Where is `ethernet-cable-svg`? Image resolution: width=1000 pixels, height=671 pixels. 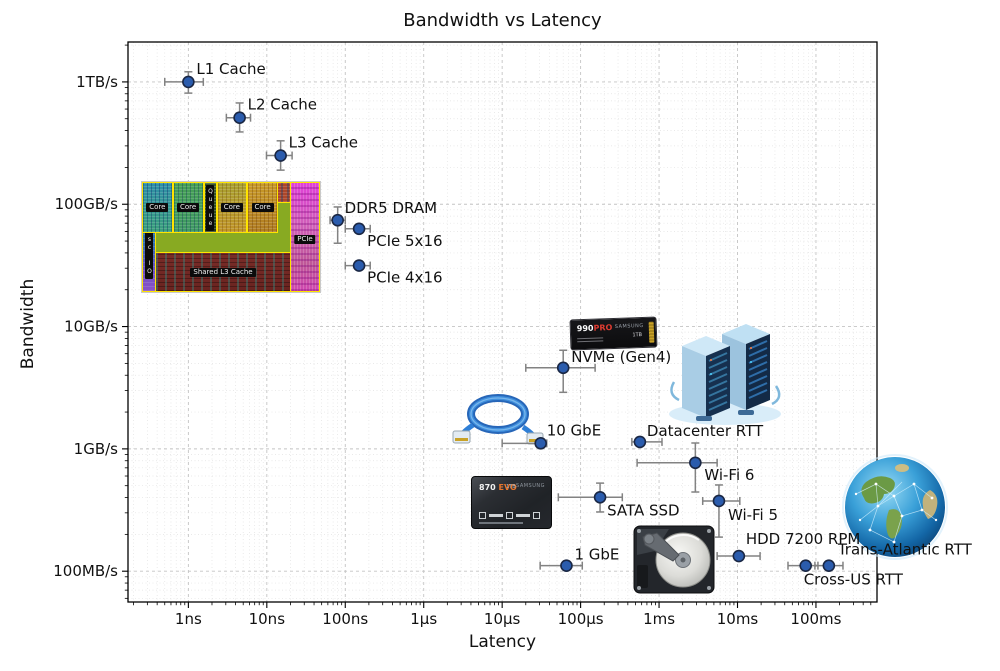 ethernet-cable-svg is located at coordinates (498, 419).